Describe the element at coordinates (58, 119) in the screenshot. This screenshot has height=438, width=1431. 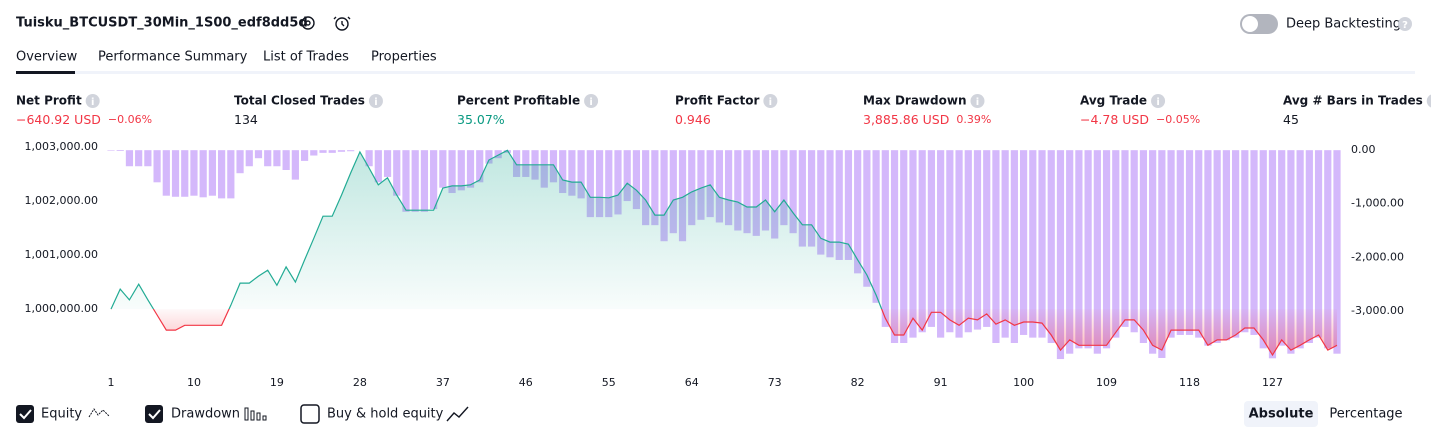
I see `metric-value-text: −640.92 USD` at that location.